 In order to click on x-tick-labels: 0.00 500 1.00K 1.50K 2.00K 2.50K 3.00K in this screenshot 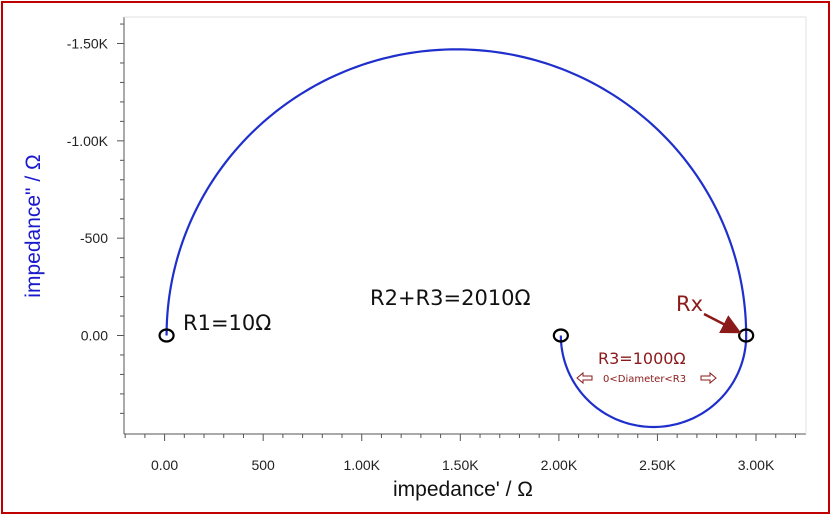, I will do `click(463, 465)`.